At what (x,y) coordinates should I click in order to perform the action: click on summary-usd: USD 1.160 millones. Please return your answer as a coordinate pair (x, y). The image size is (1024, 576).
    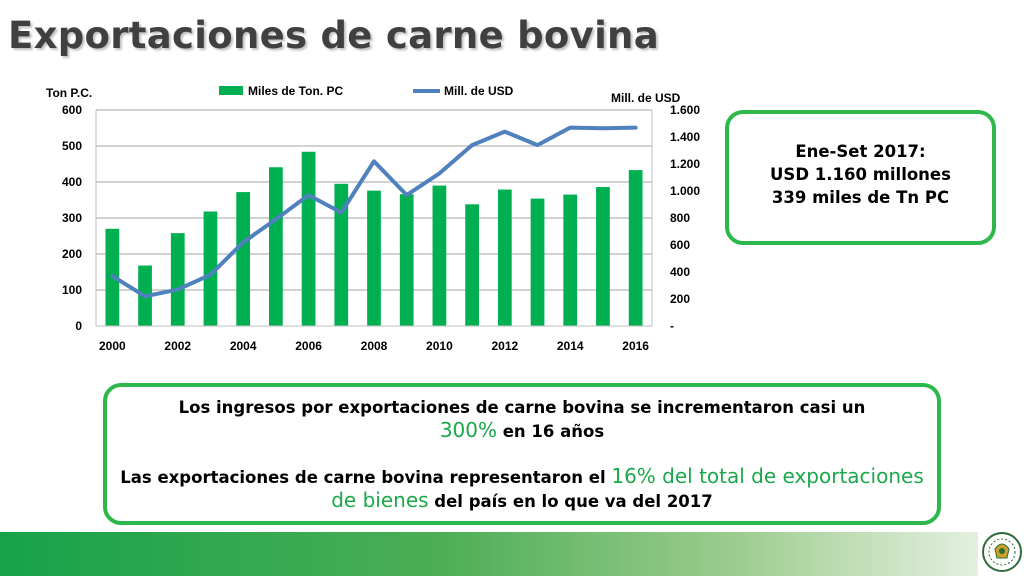
    Looking at the image, I should click on (860, 174).